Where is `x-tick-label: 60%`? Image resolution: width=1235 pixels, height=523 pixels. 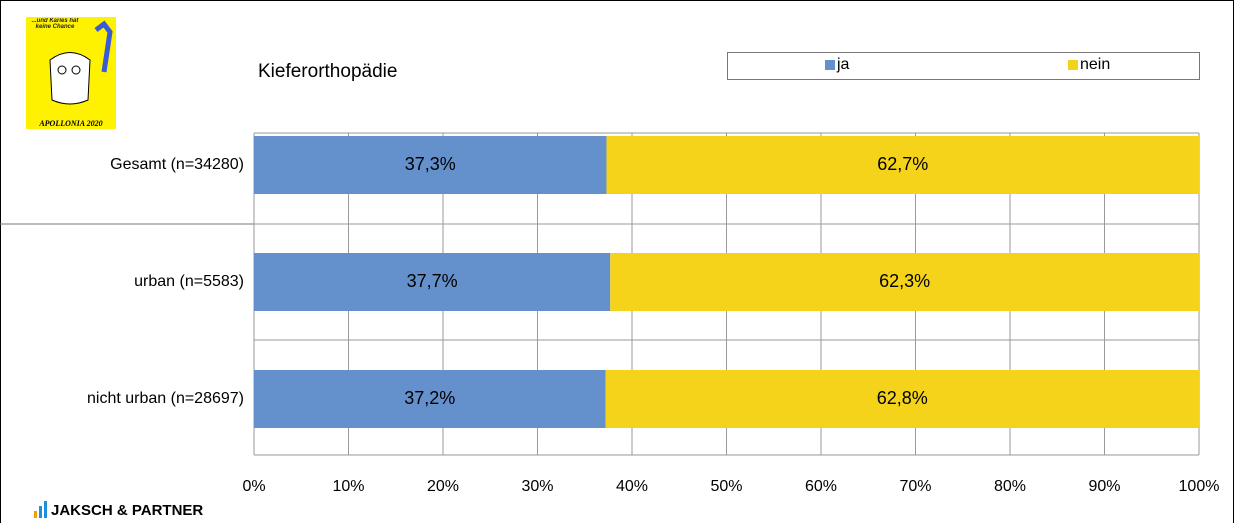
x-tick-label: 60% is located at coordinates (821, 486).